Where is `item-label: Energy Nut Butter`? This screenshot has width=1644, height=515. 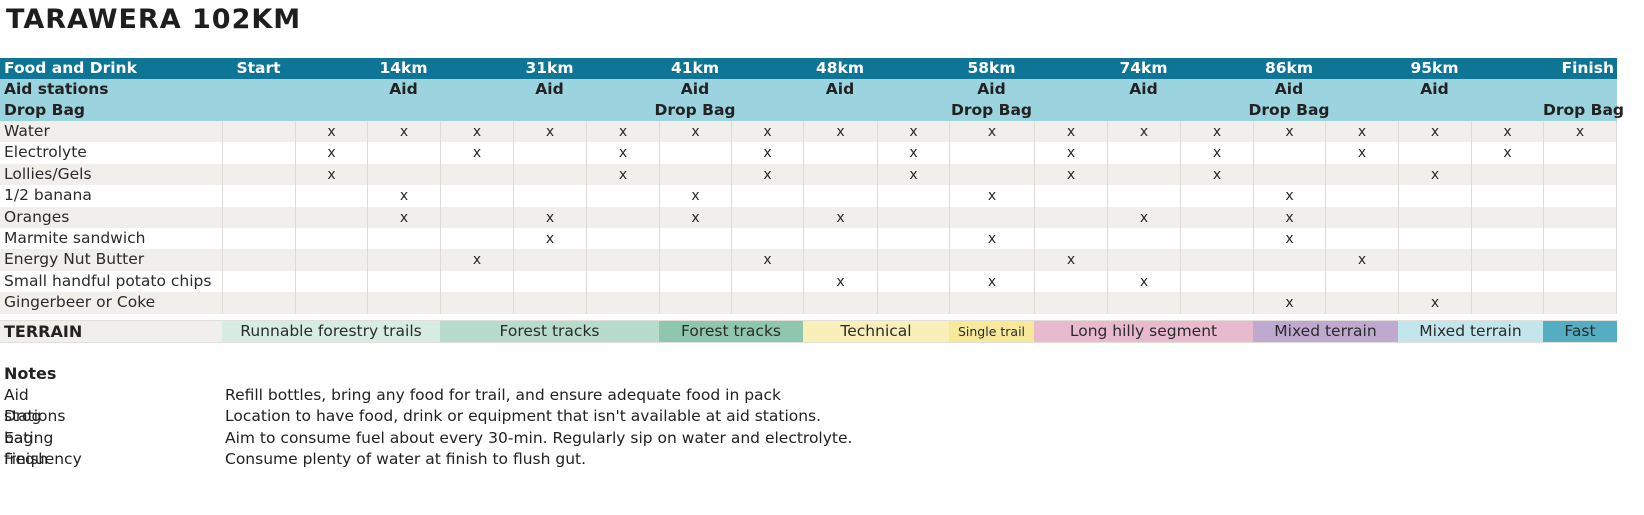
item-label: Energy Nut Butter is located at coordinates (74, 259).